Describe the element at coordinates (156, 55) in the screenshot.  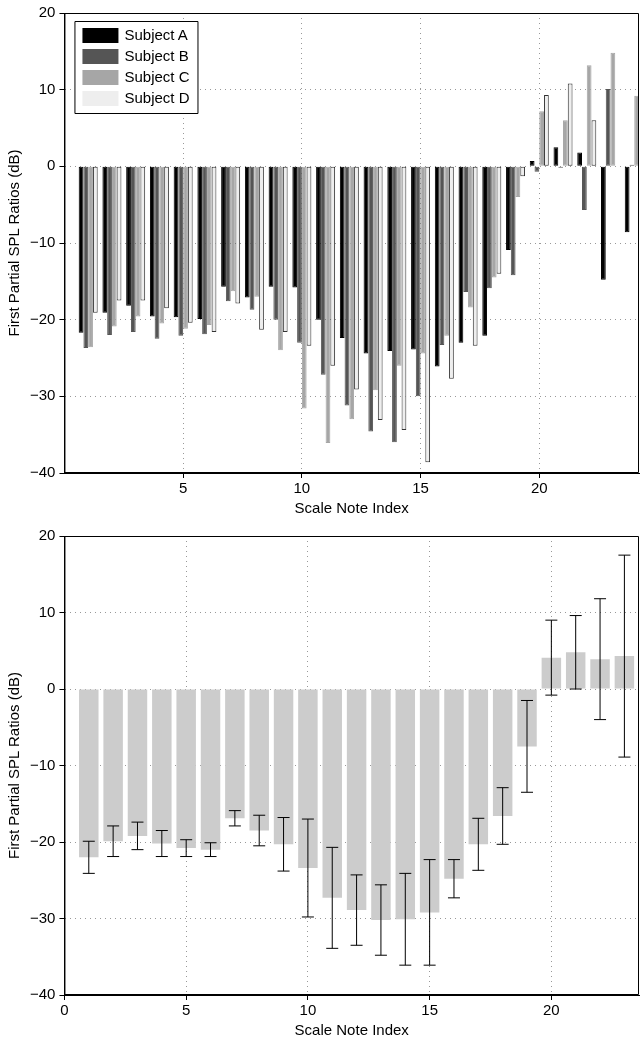
I see `legend-label: Subject B` at that location.